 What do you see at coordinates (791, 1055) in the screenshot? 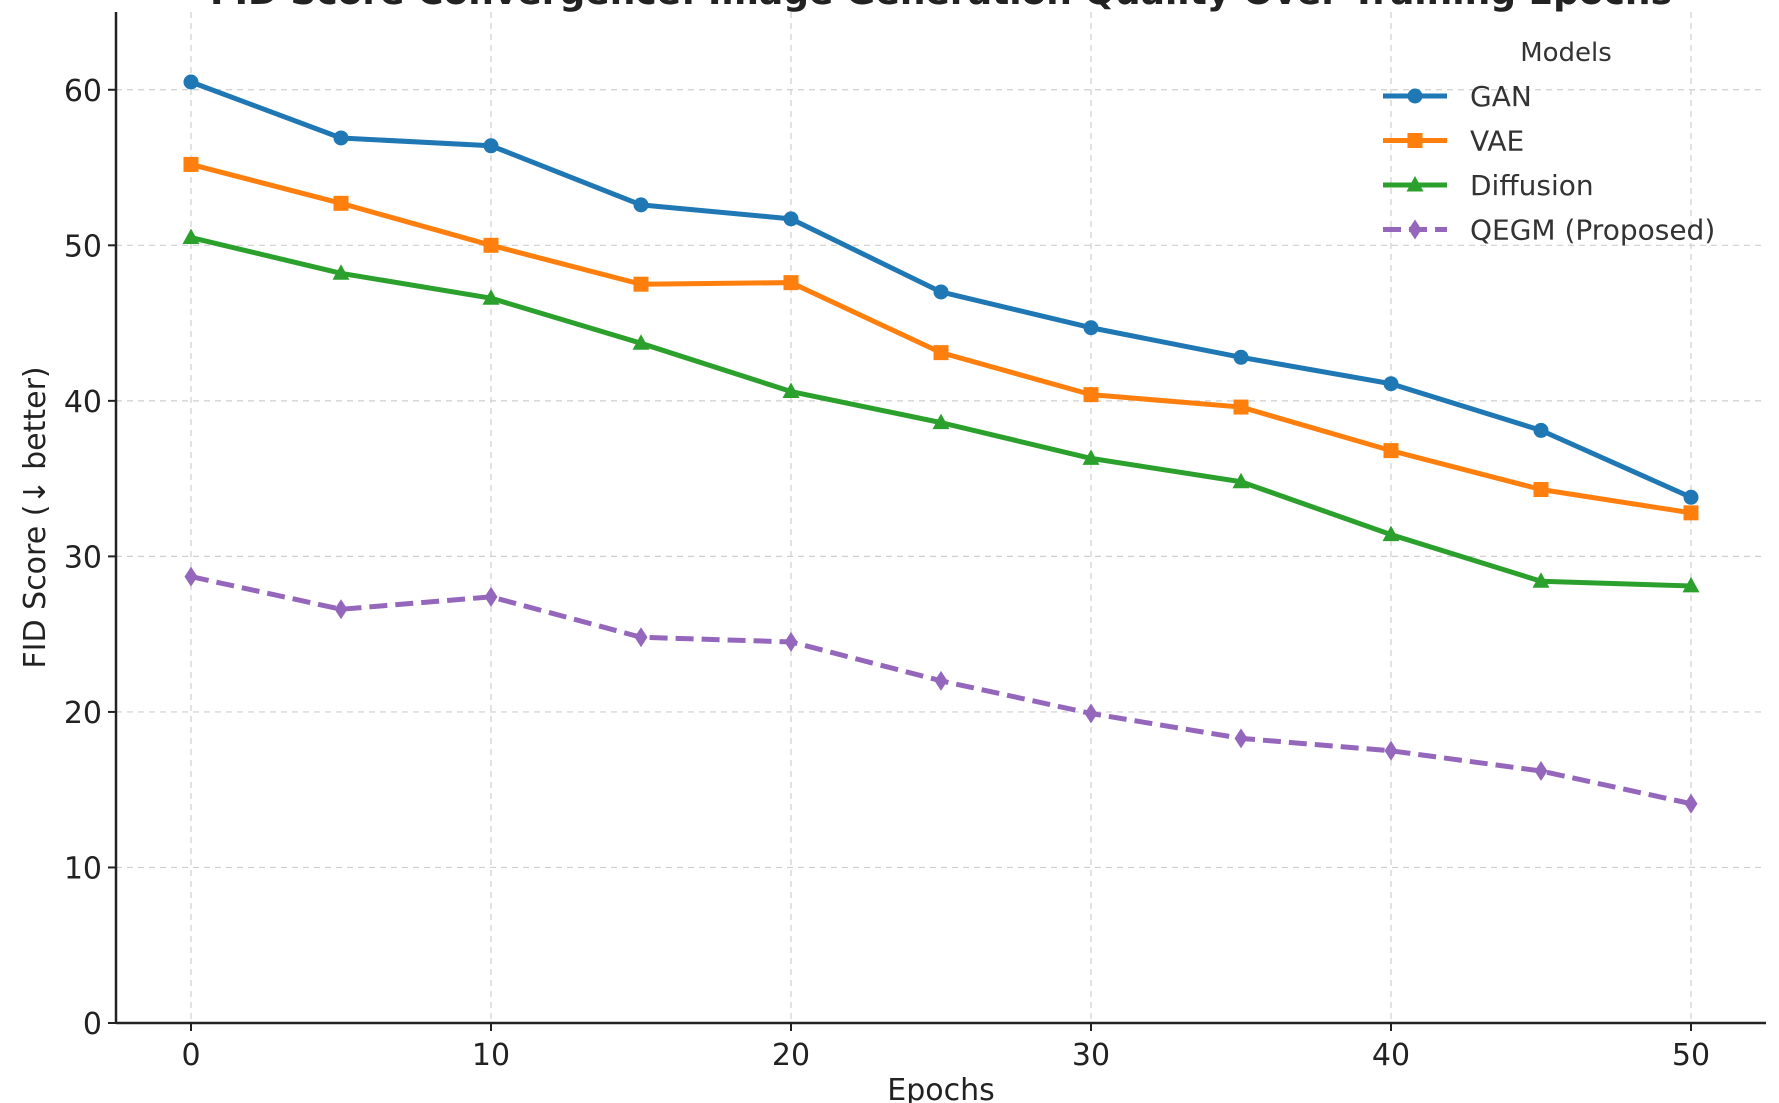
I see `x-tick-label: 20` at bounding box center [791, 1055].